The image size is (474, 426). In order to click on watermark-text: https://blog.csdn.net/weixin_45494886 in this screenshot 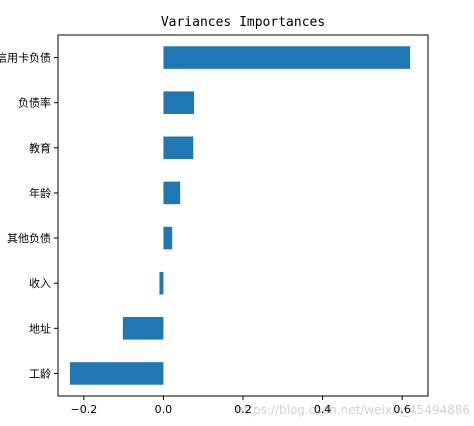, I will do `click(353, 410)`.